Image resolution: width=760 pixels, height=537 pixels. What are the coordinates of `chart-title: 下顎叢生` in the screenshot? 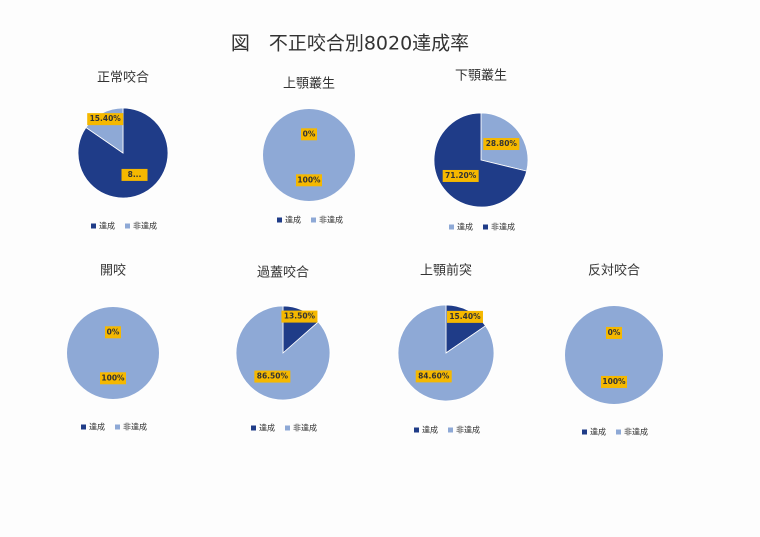 It's located at (481, 76).